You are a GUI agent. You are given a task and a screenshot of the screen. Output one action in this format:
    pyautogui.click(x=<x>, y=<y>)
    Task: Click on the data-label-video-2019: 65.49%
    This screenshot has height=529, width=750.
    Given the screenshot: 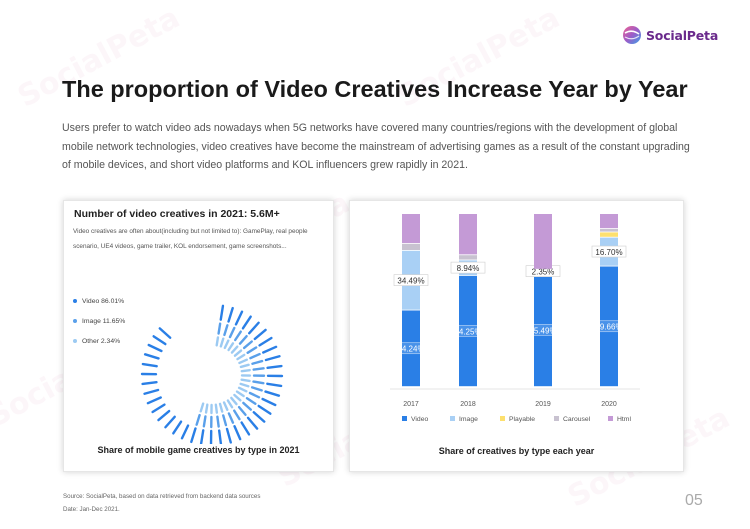 What is the action you would take?
    pyautogui.click(x=542, y=330)
    